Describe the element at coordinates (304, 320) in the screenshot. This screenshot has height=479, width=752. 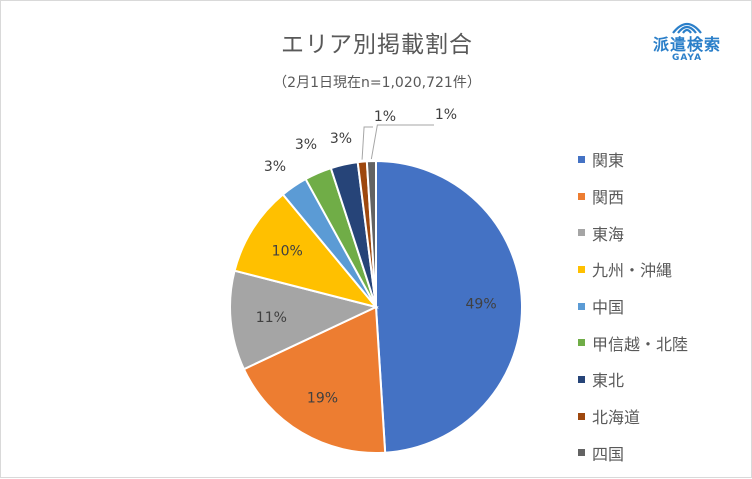
I see `pie-slice-東海` at that location.